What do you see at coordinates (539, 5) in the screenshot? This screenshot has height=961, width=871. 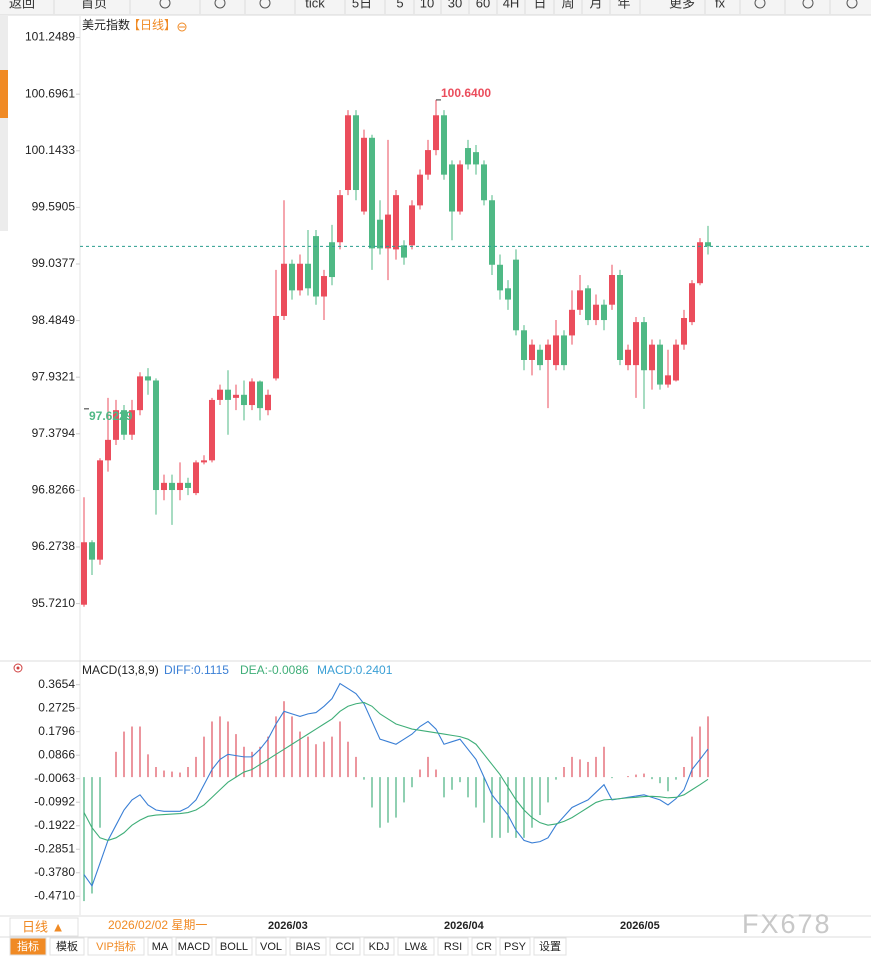 I see `toolbar-button: 日` at bounding box center [539, 5].